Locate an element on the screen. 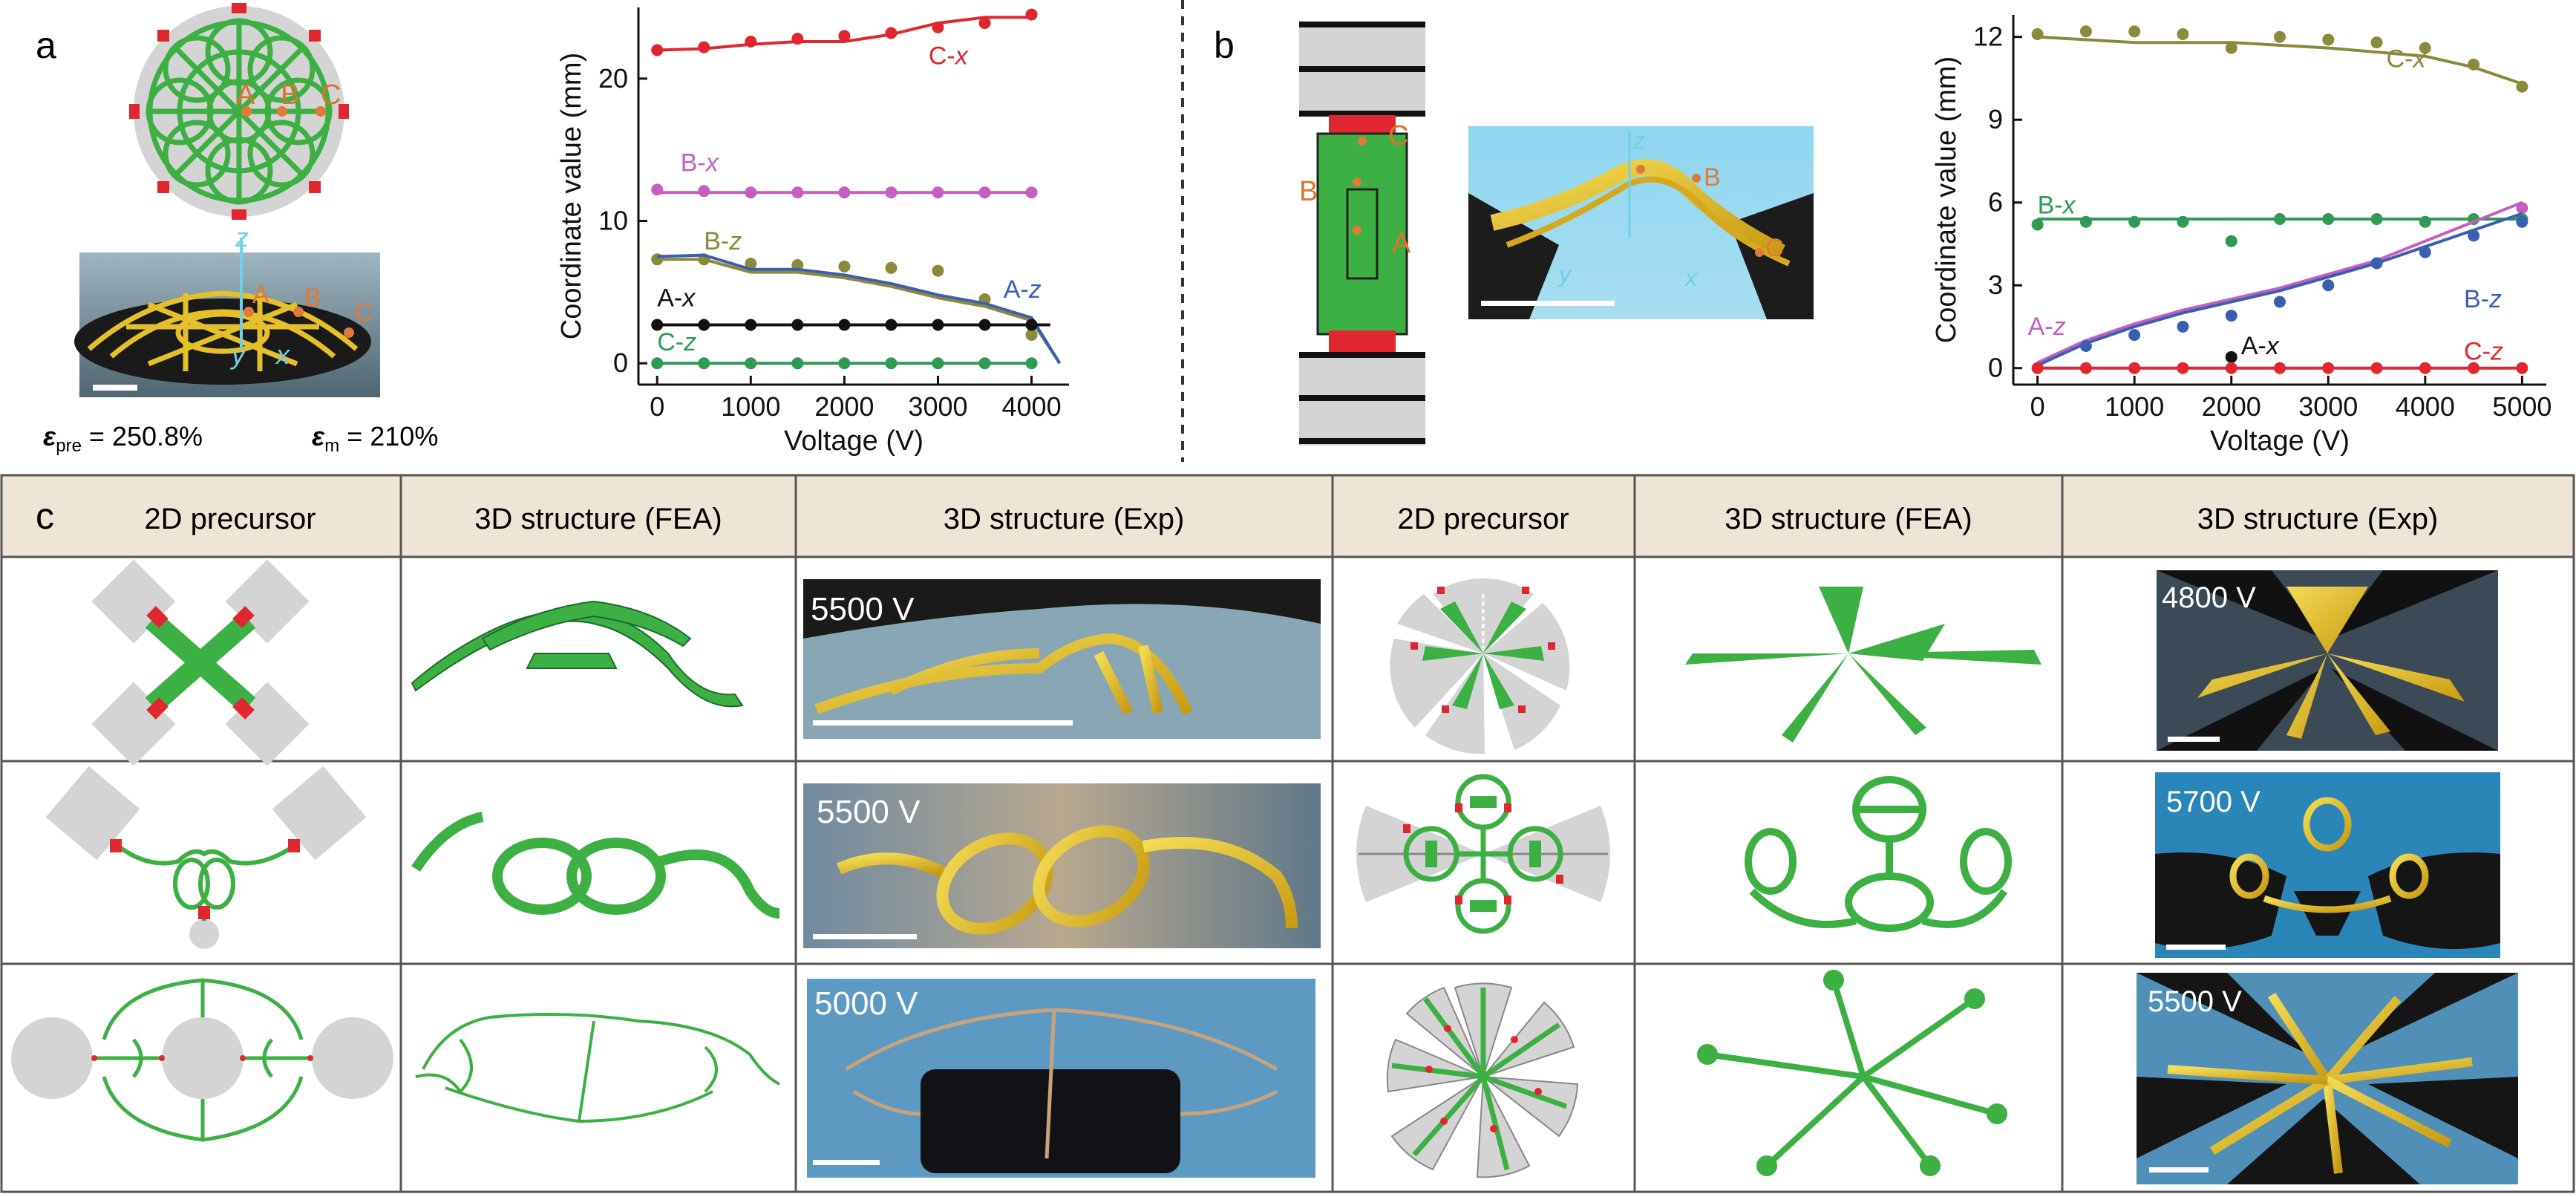  precursor-x-shape is located at coordinates (200, 662).